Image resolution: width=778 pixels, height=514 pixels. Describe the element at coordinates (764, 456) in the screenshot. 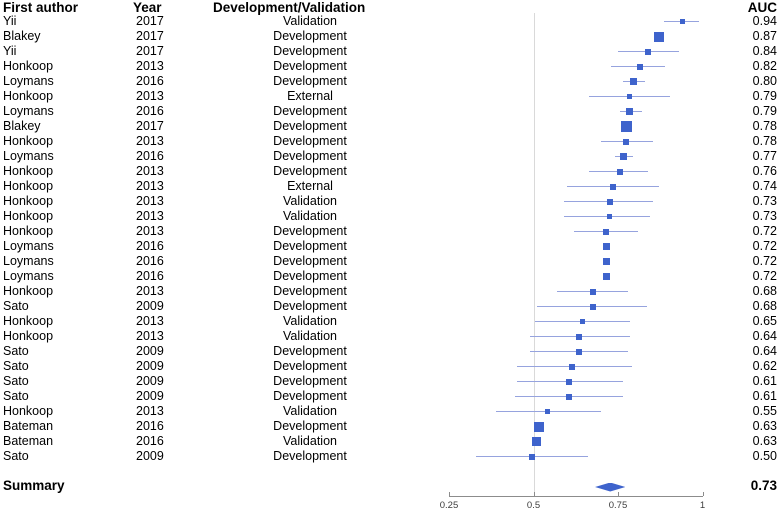

I see `cell-auc: 0.50` at that location.